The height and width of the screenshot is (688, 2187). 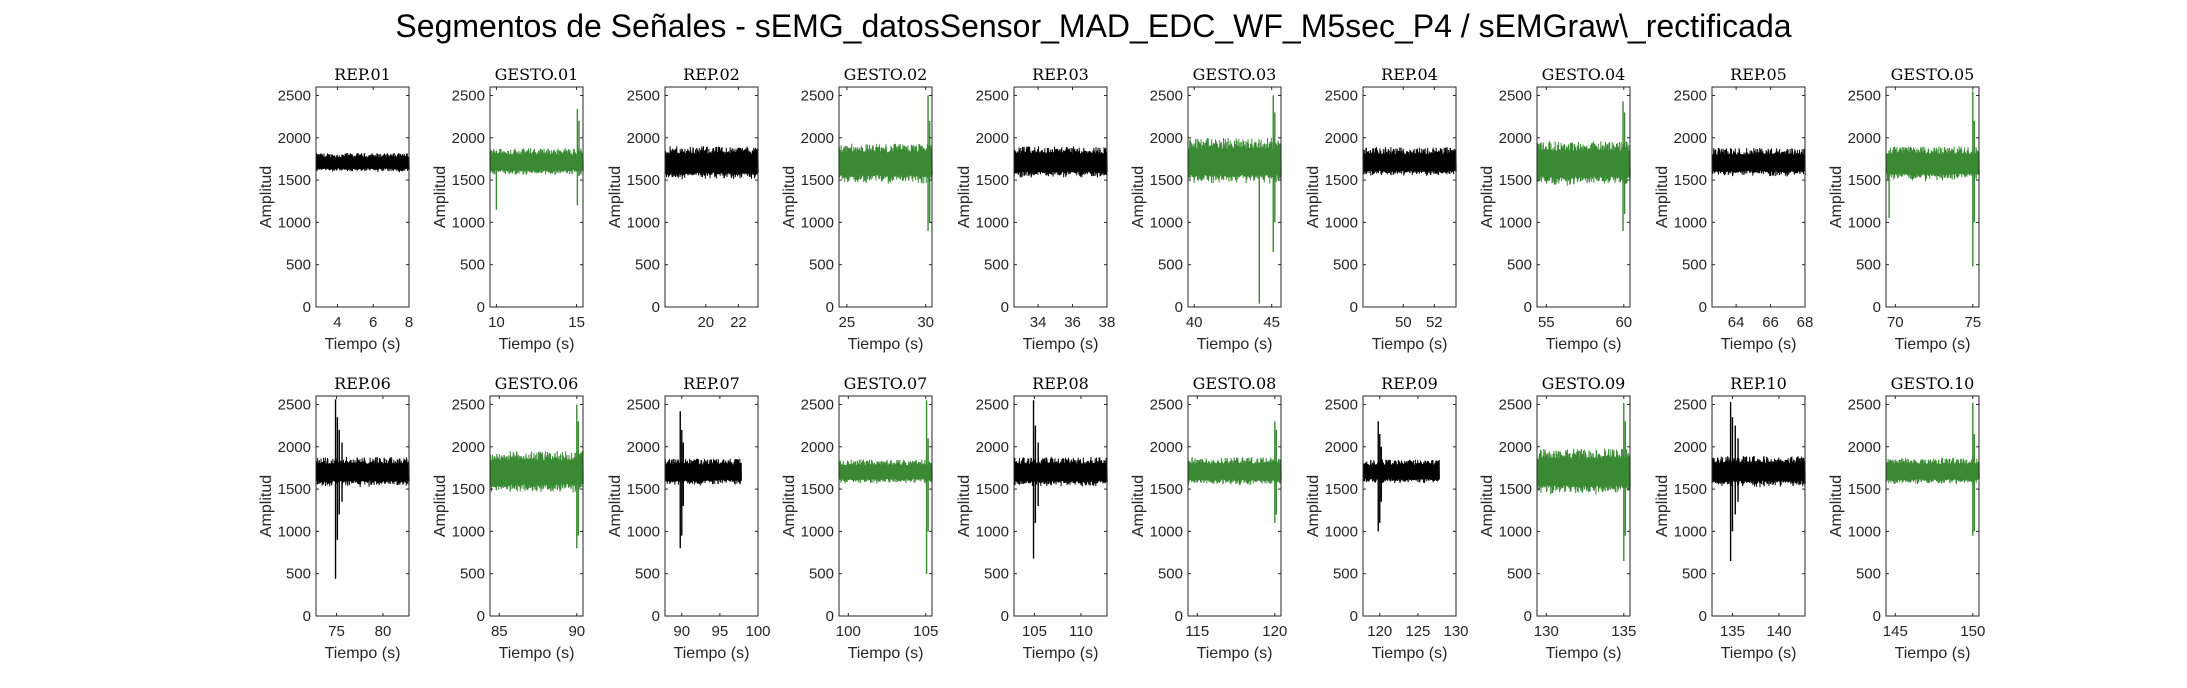 I want to click on x-tick-label: 105, so click(x=925, y=631).